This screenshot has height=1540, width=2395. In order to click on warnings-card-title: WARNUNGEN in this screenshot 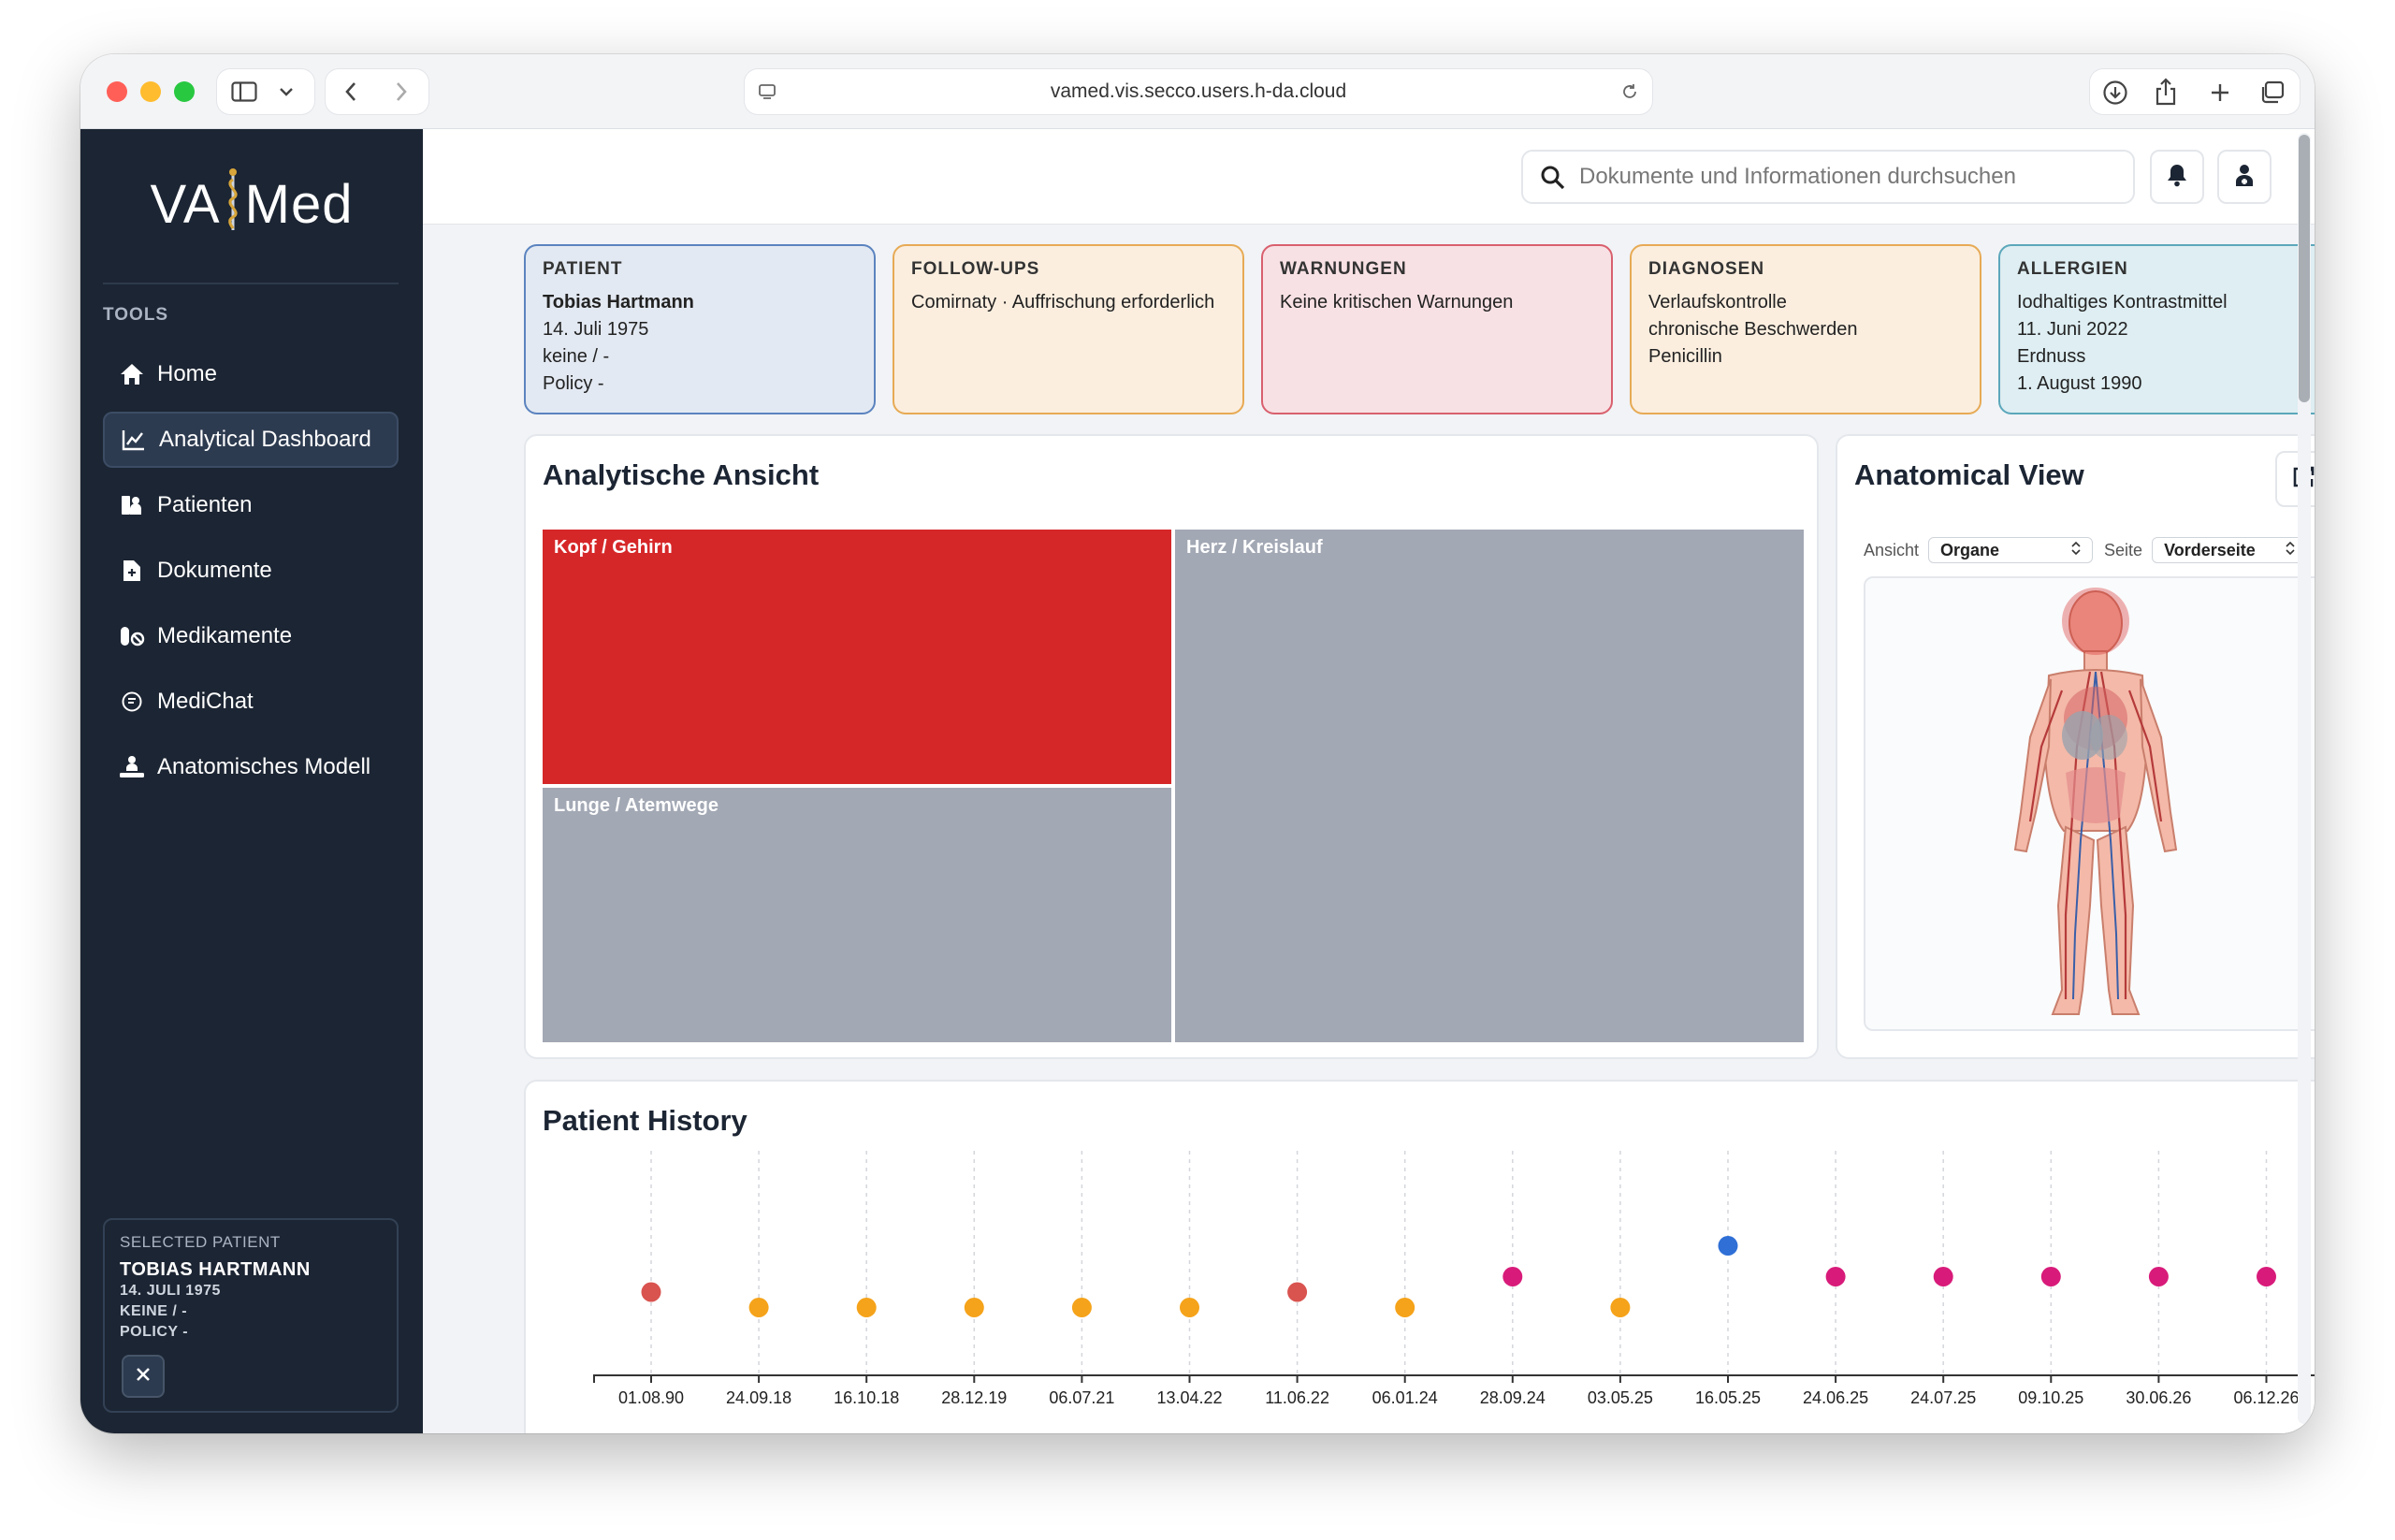, I will do `click(1343, 269)`.